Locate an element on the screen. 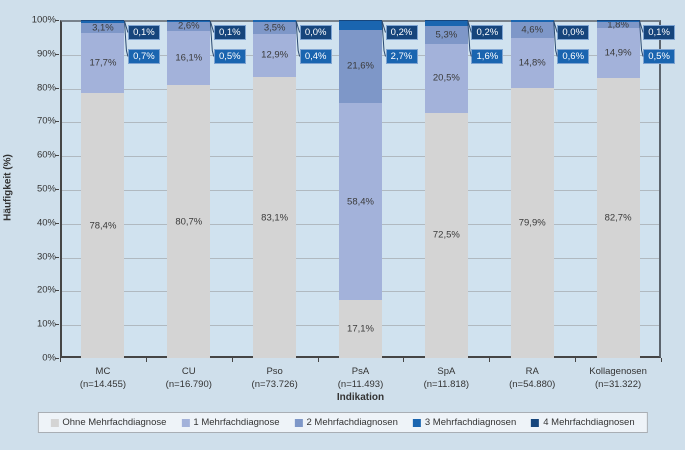  bar-data-label: 21,6% is located at coordinates (360, 66).